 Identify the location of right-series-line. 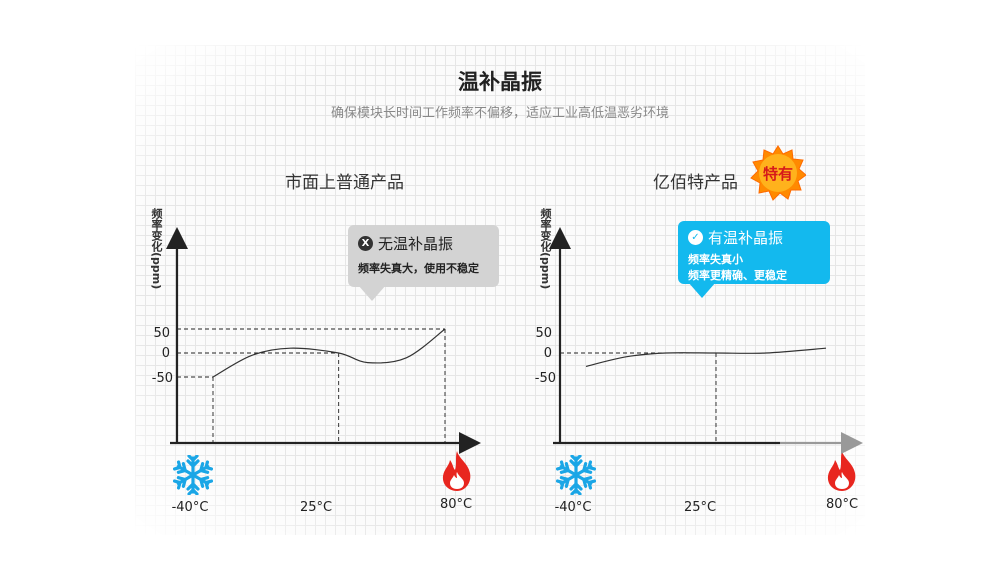
(706, 357).